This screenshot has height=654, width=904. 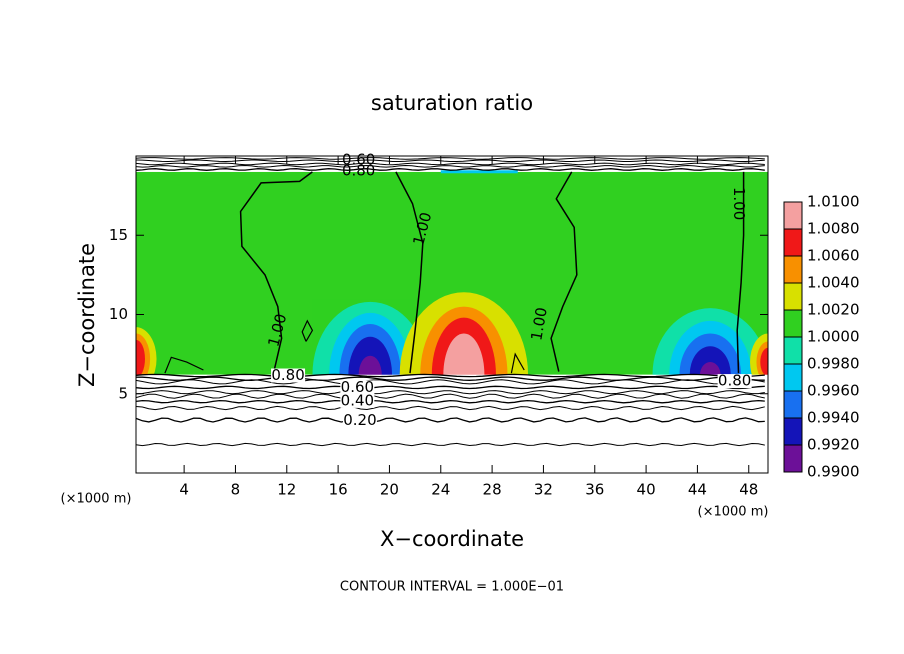 What do you see at coordinates (96, 499) in the screenshot?
I see `y-unit: (×1000 m)` at bounding box center [96, 499].